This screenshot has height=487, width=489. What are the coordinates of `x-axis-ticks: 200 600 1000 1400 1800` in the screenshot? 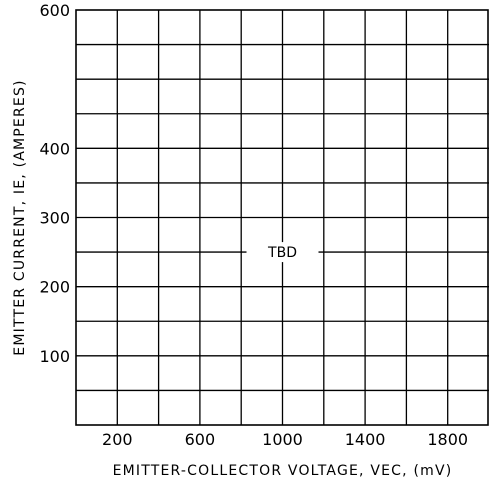 It's located at (285, 439).